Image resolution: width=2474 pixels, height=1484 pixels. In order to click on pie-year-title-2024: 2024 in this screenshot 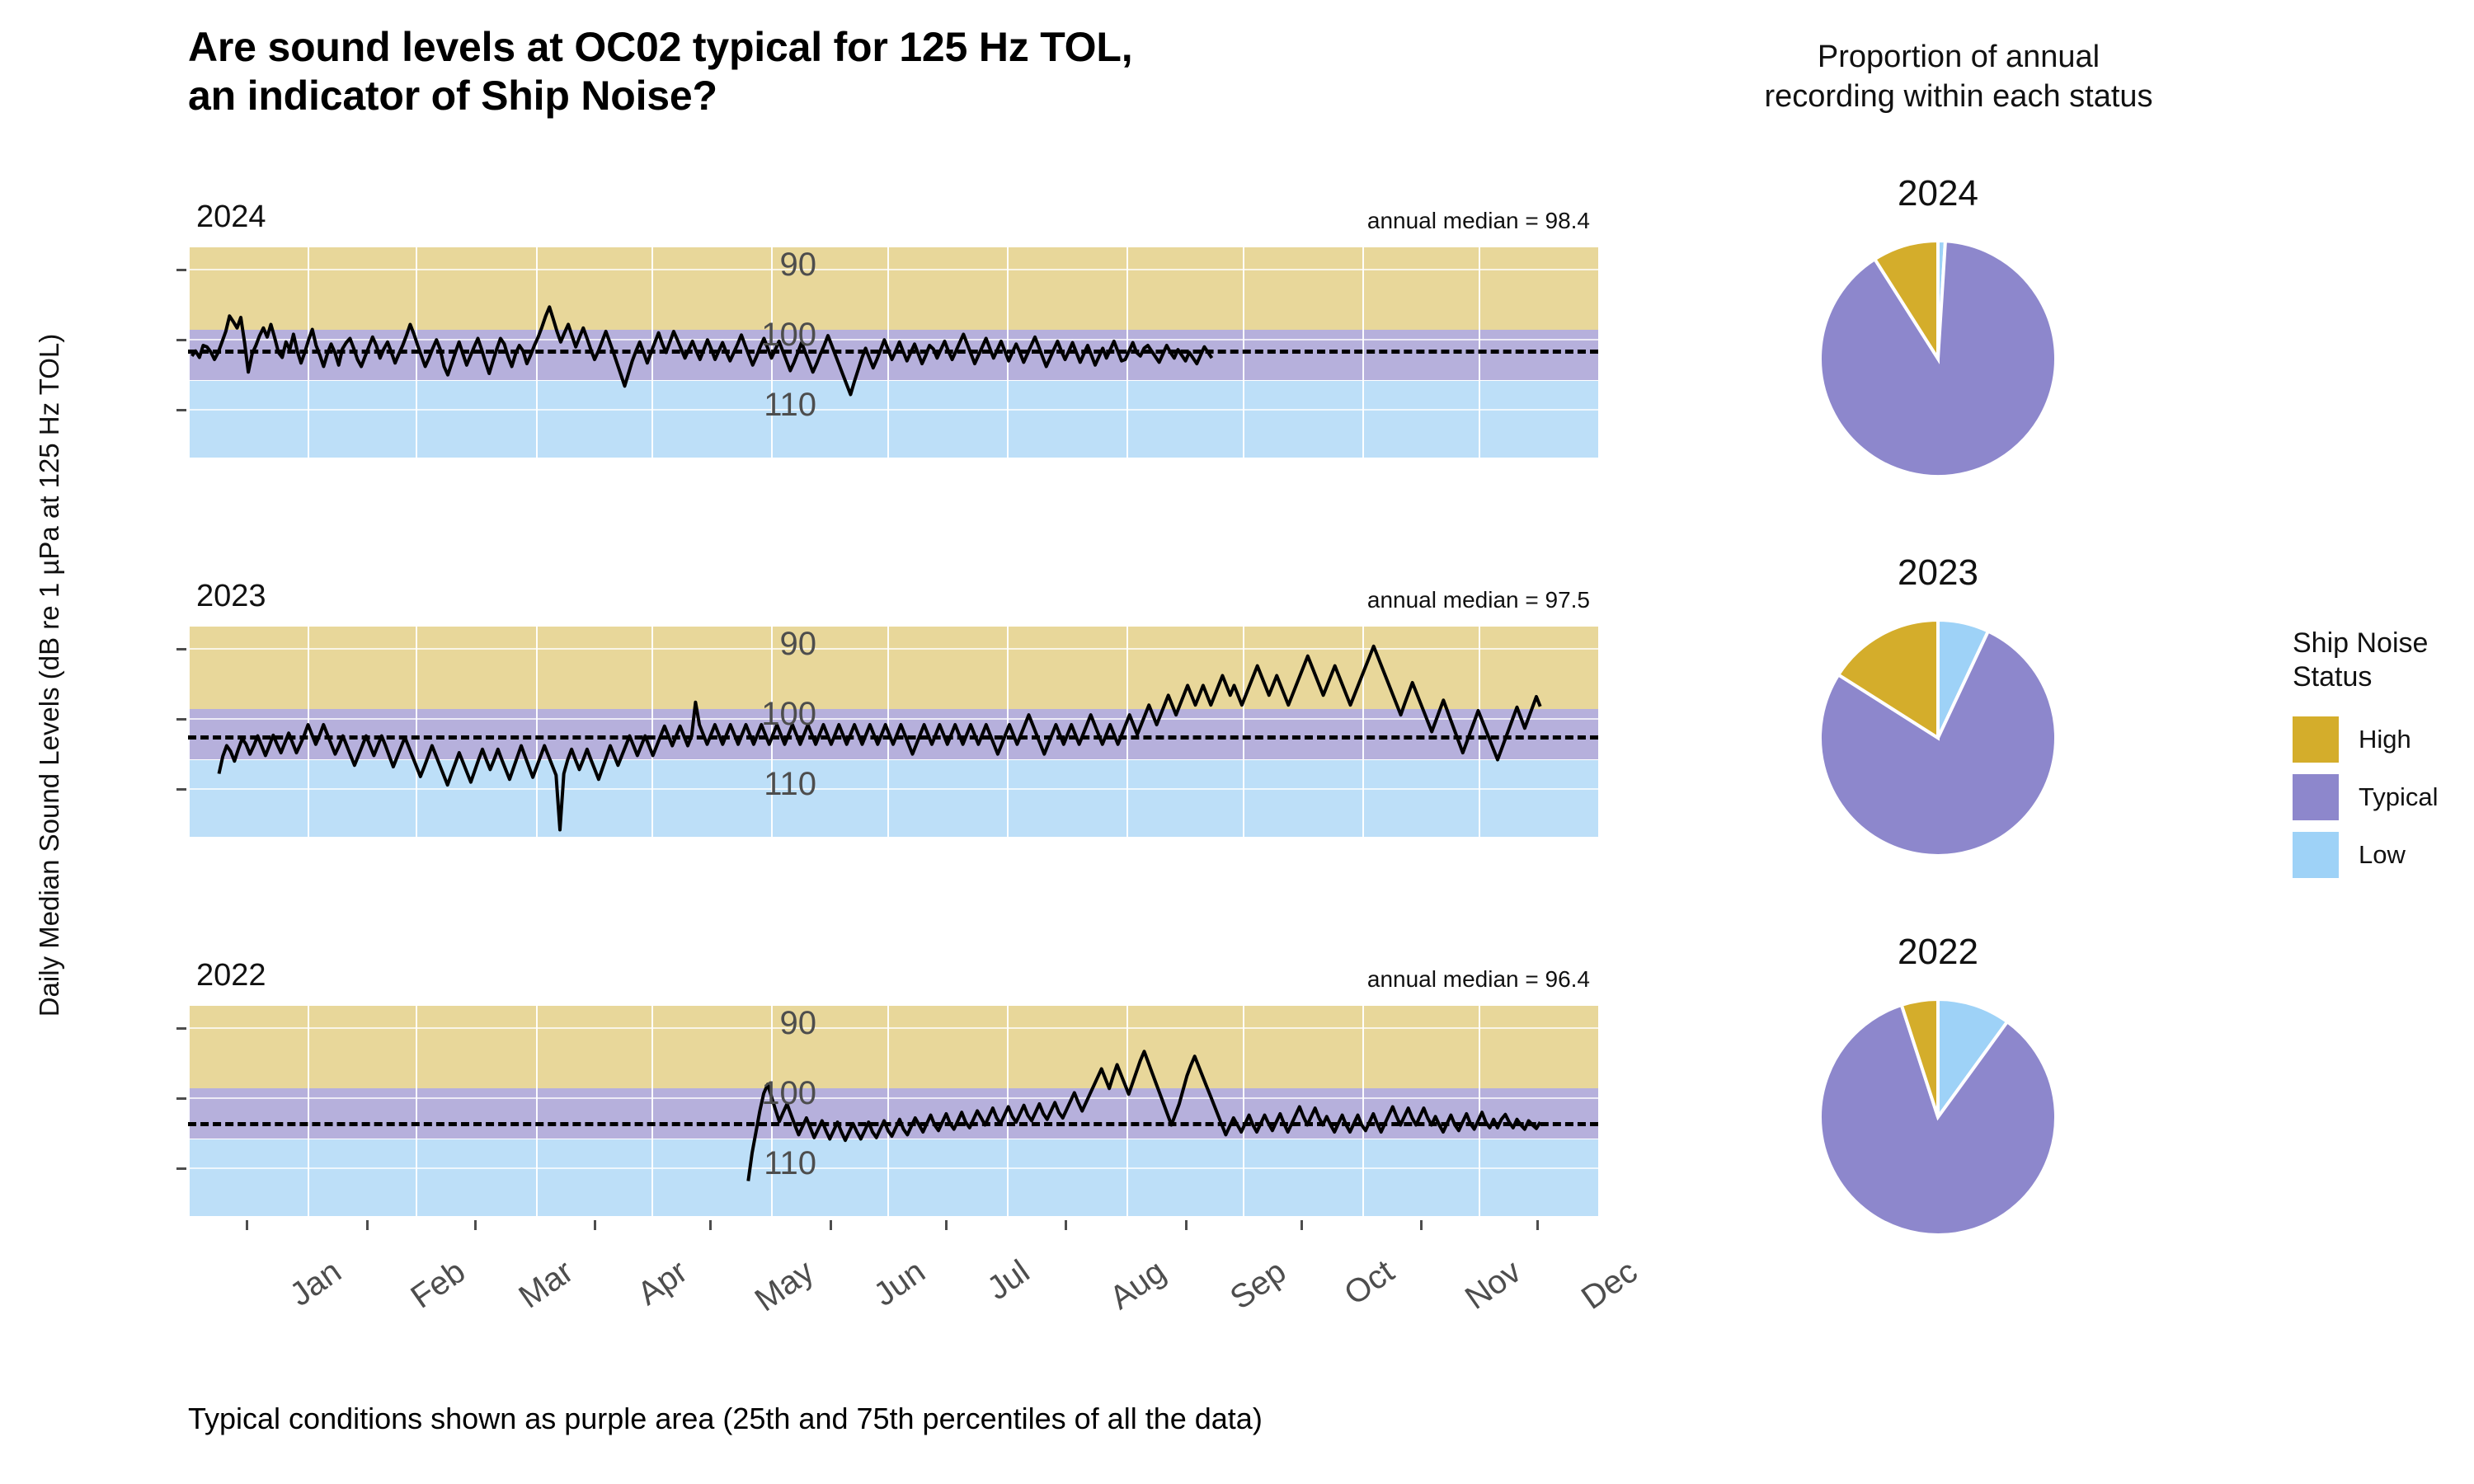, I will do `click(1938, 193)`.